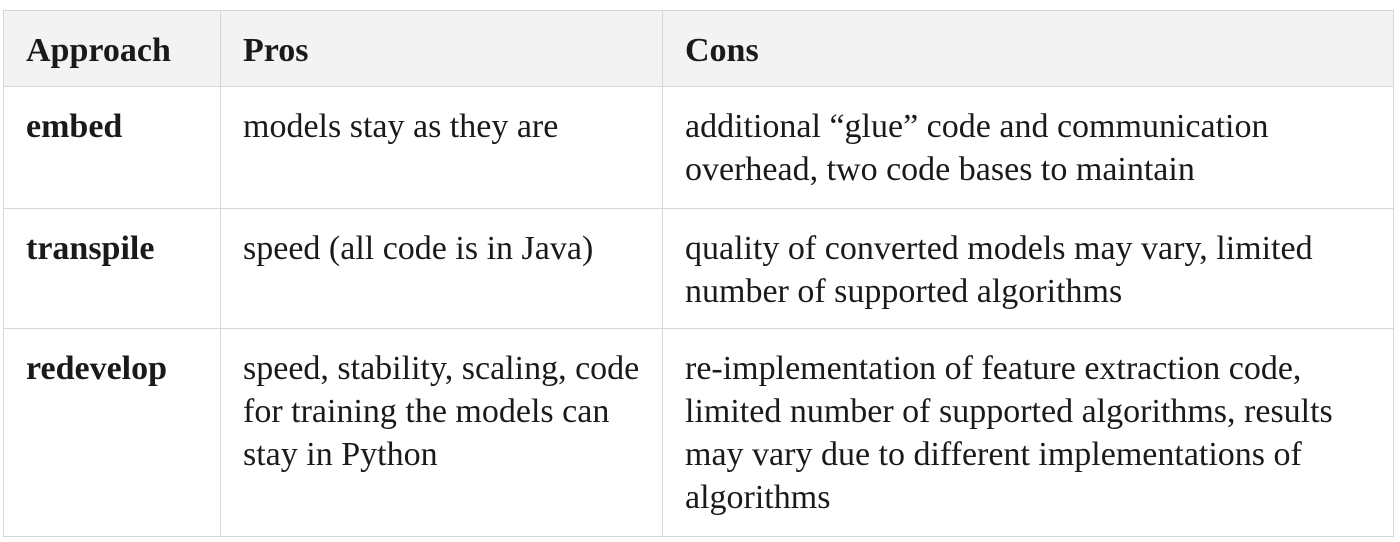 Image resolution: width=1400 pixels, height=542 pixels. I want to click on table-header: Approach Pros Cons, so click(698, 48).